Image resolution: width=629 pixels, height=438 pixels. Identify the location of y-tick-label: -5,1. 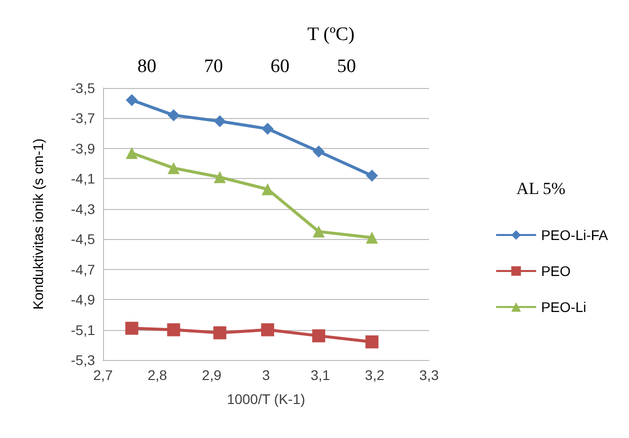
(83, 330).